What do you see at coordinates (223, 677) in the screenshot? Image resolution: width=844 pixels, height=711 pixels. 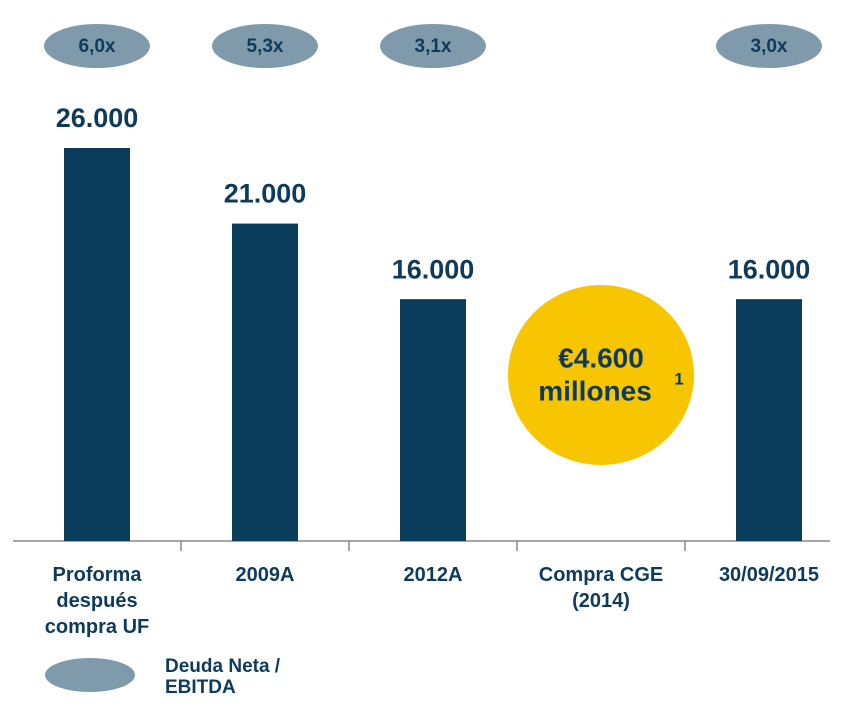 I see `legend-label: Deuda Neta / EBITDA` at bounding box center [223, 677].